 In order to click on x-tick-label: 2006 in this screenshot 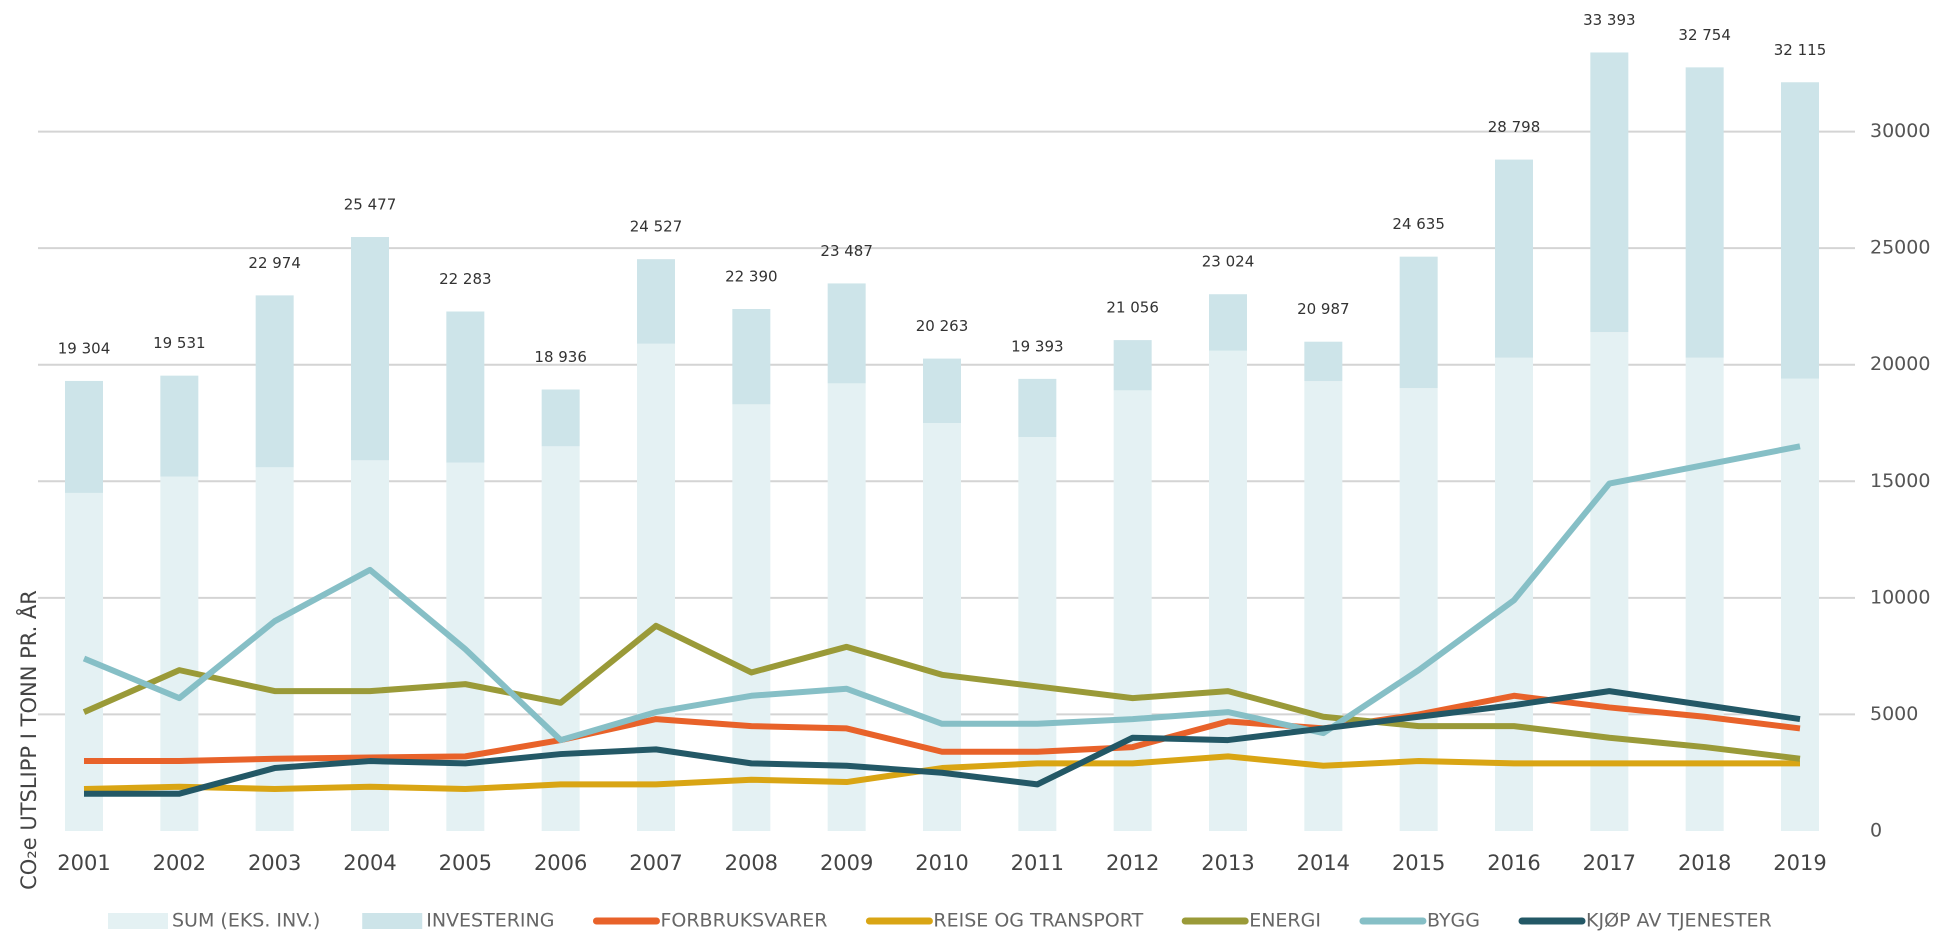, I will do `click(560, 863)`.